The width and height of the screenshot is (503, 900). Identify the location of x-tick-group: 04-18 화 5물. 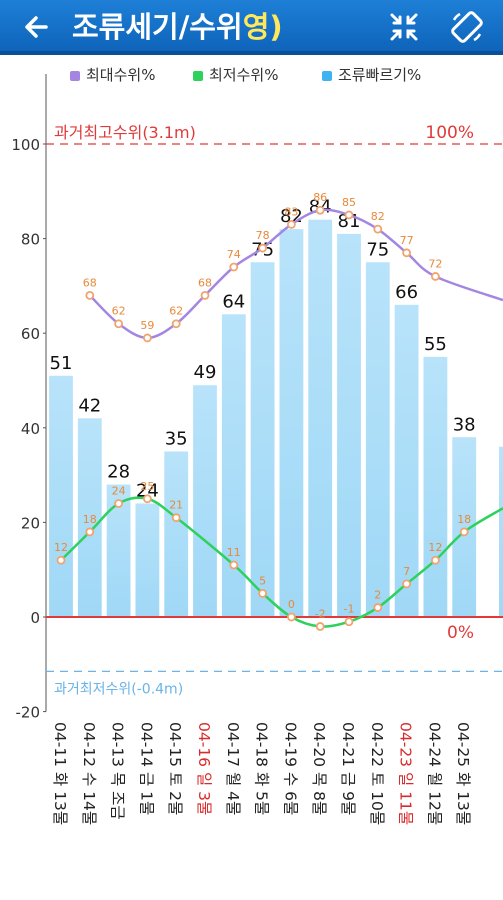
(262, 768).